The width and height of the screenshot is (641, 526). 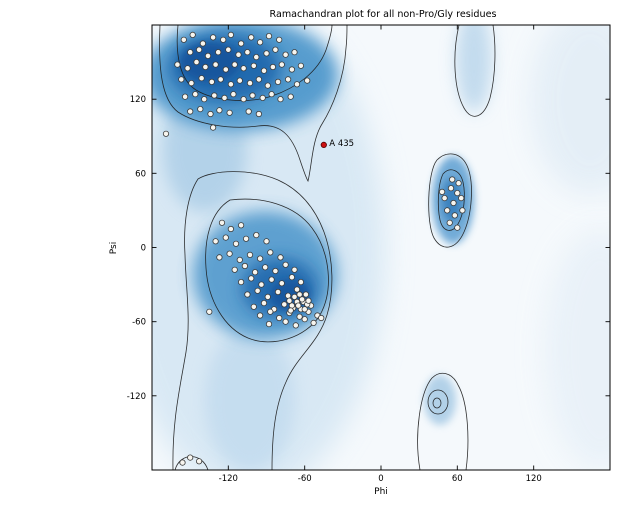 I want to click on beta-outer-contour, so click(x=253, y=103).